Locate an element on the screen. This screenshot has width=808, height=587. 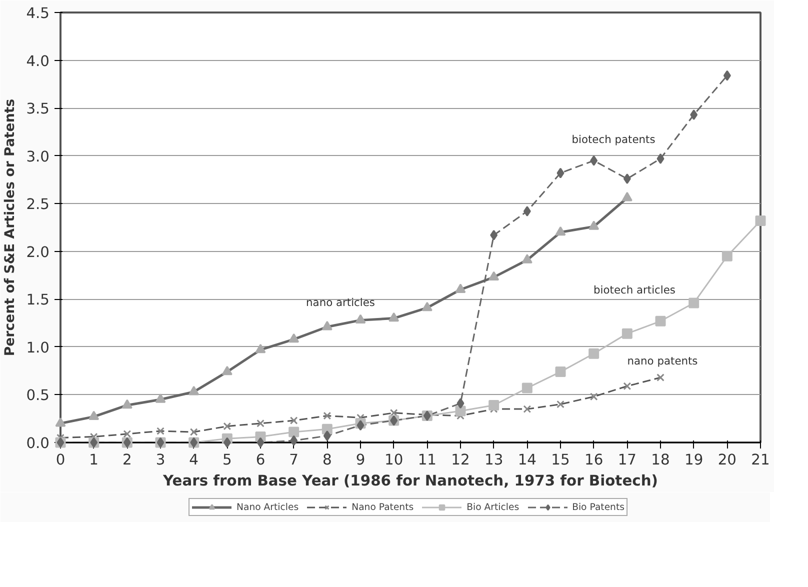
x-tick-label: 1 is located at coordinates (93, 460).